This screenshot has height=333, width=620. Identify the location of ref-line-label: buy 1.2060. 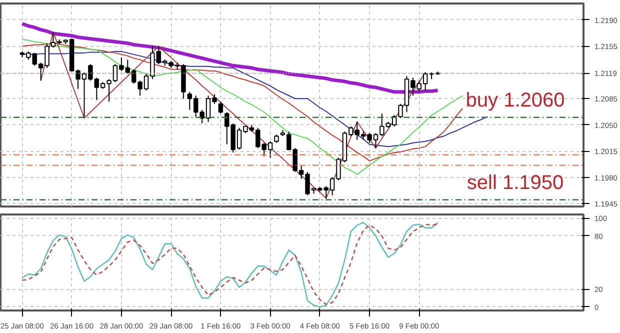
(515, 100).